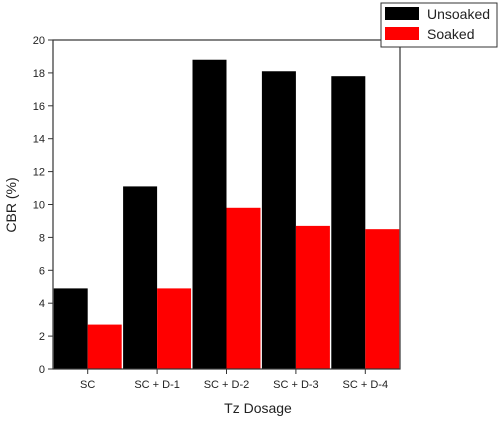 This screenshot has width=498, height=424. Describe the element at coordinates (439, 25) in the screenshot. I see `legend: Unsoaked Soaked` at that location.